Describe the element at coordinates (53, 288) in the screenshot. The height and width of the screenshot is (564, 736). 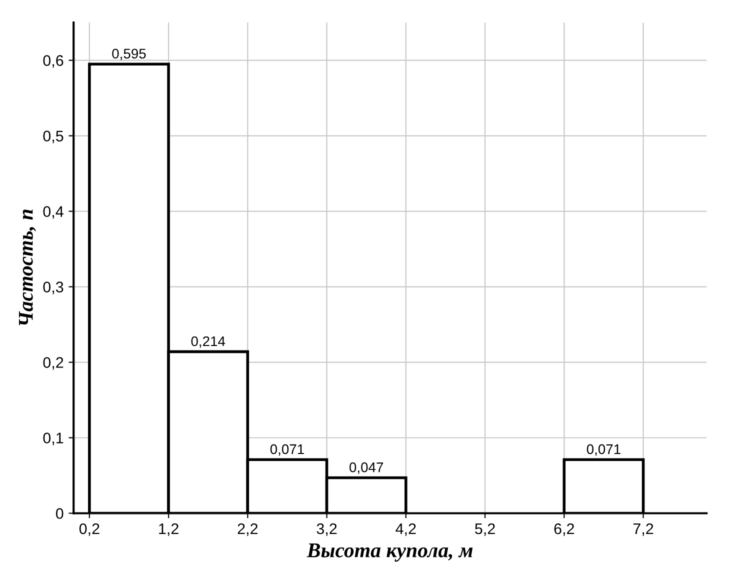
I see `y-tick-label: 0,3` at that location.